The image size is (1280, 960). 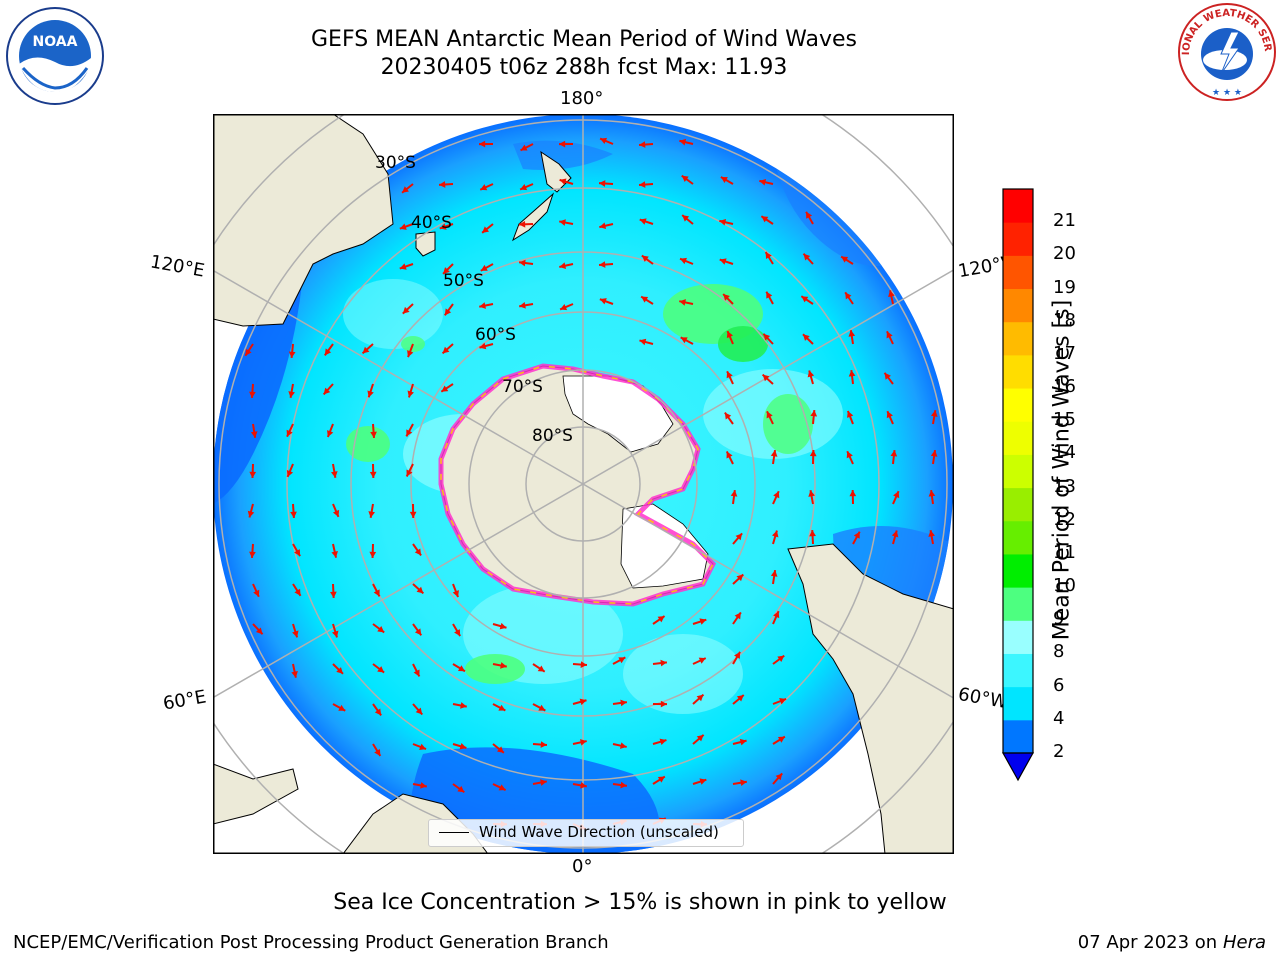 What do you see at coordinates (1064, 221) in the screenshot?
I see `colorbar-tick-label: 21` at bounding box center [1064, 221].